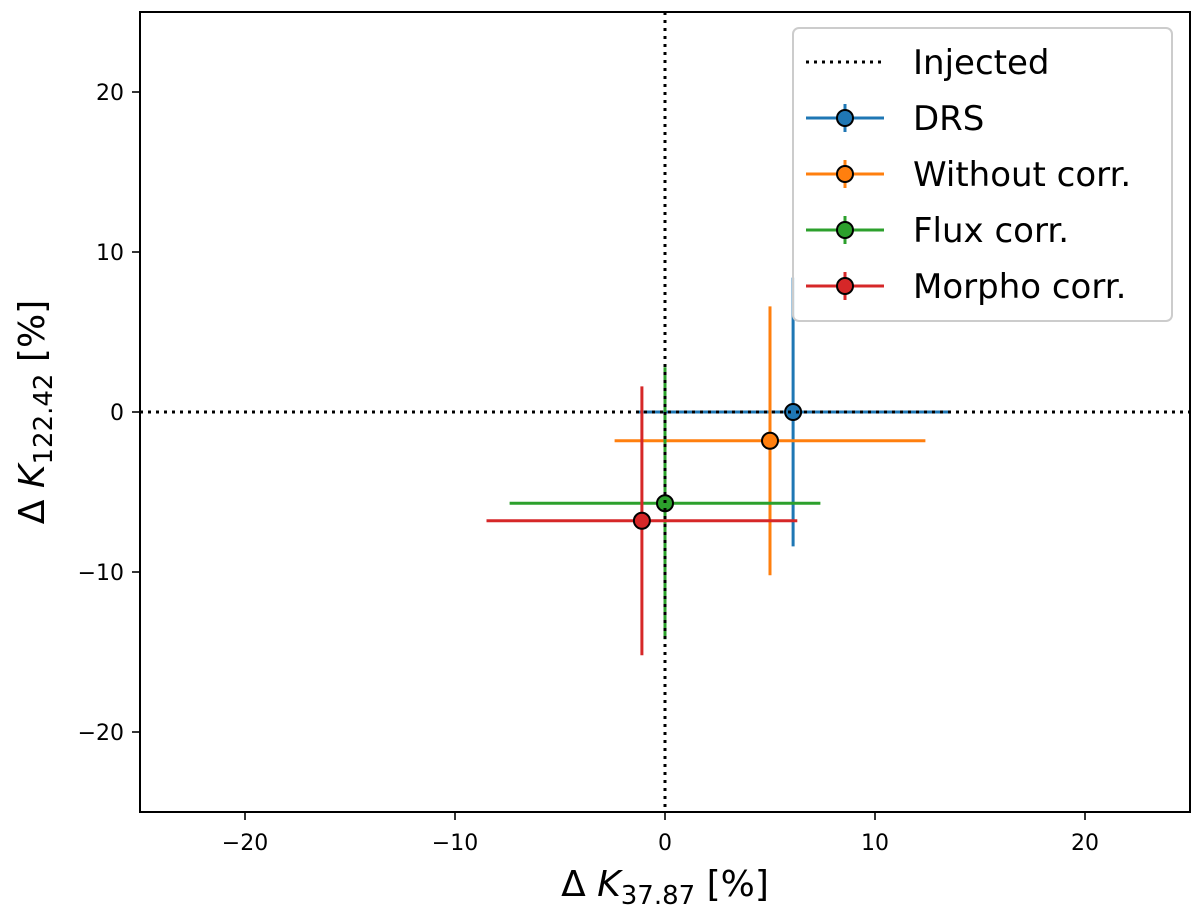 This screenshot has height=915, width=1200. What do you see at coordinates (245, 843) in the screenshot?
I see `x-tick-label: −20` at bounding box center [245, 843].